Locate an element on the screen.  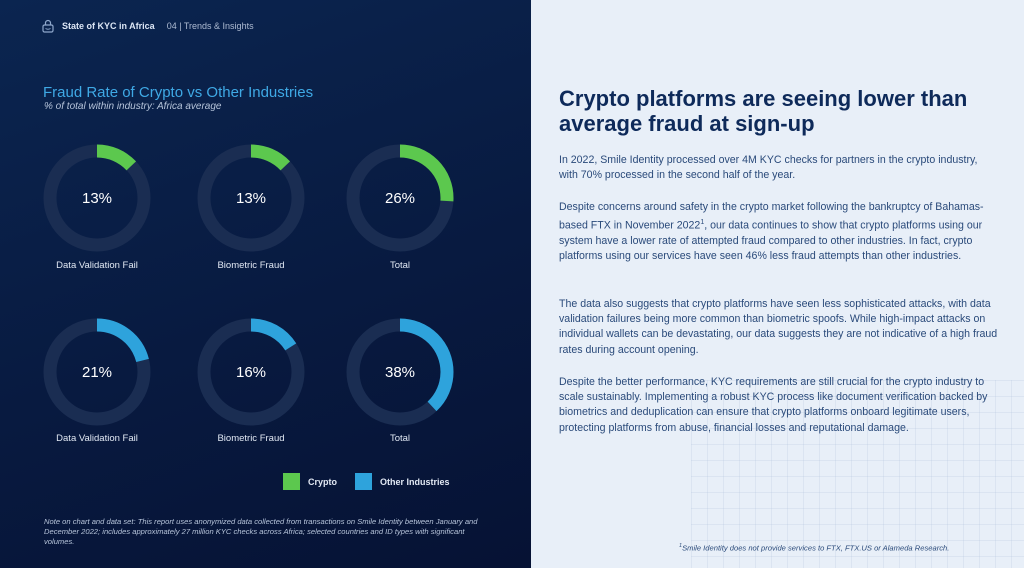
legend-item-other: Other Industries is located at coordinates (402, 481).